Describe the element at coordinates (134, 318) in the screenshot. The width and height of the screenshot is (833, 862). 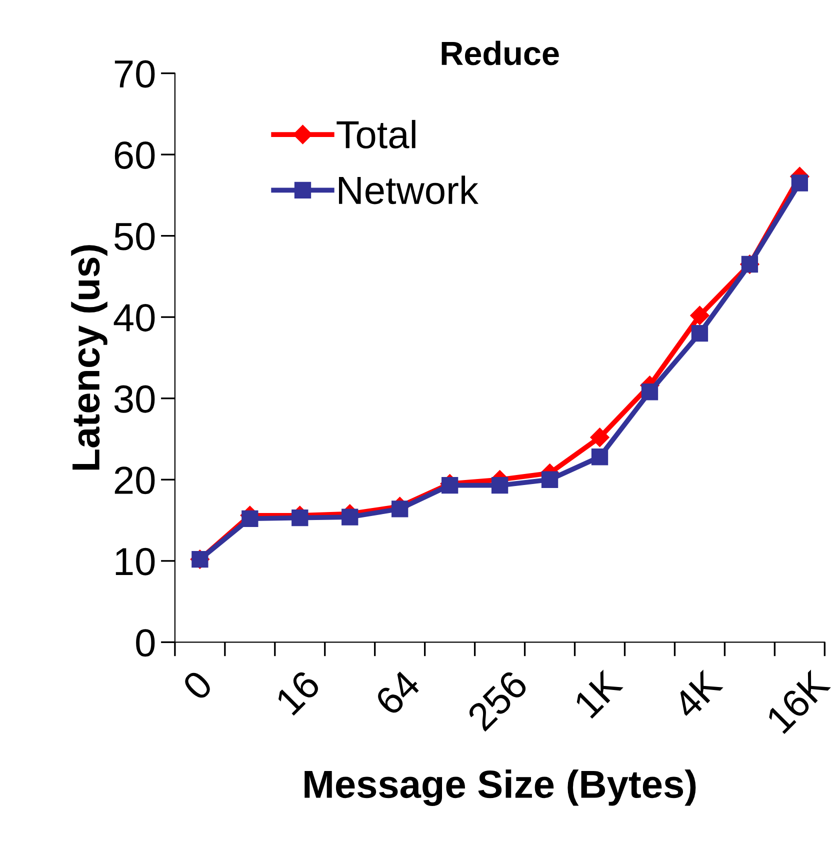
I see `y-tick-label: 40` at that location.